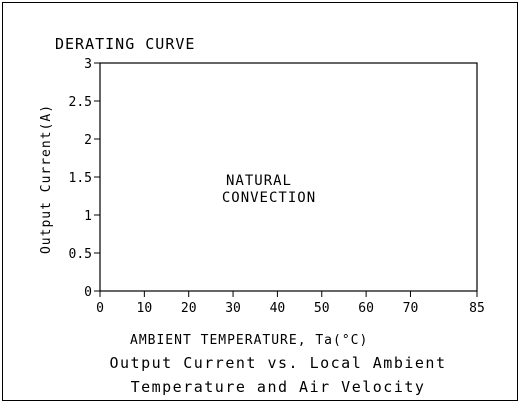  What do you see at coordinates (249, 340) in the screenshot?
I see `x-axis-label: AMBIENT TEMPERATURE, Ta(°C)` at bounding box center [249, 340].